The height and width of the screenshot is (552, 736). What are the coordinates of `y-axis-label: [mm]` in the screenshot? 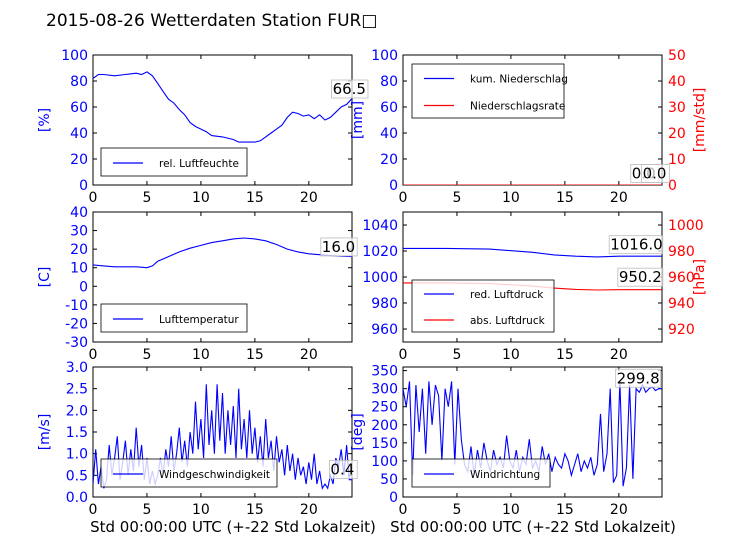 It's located at (358, 120).